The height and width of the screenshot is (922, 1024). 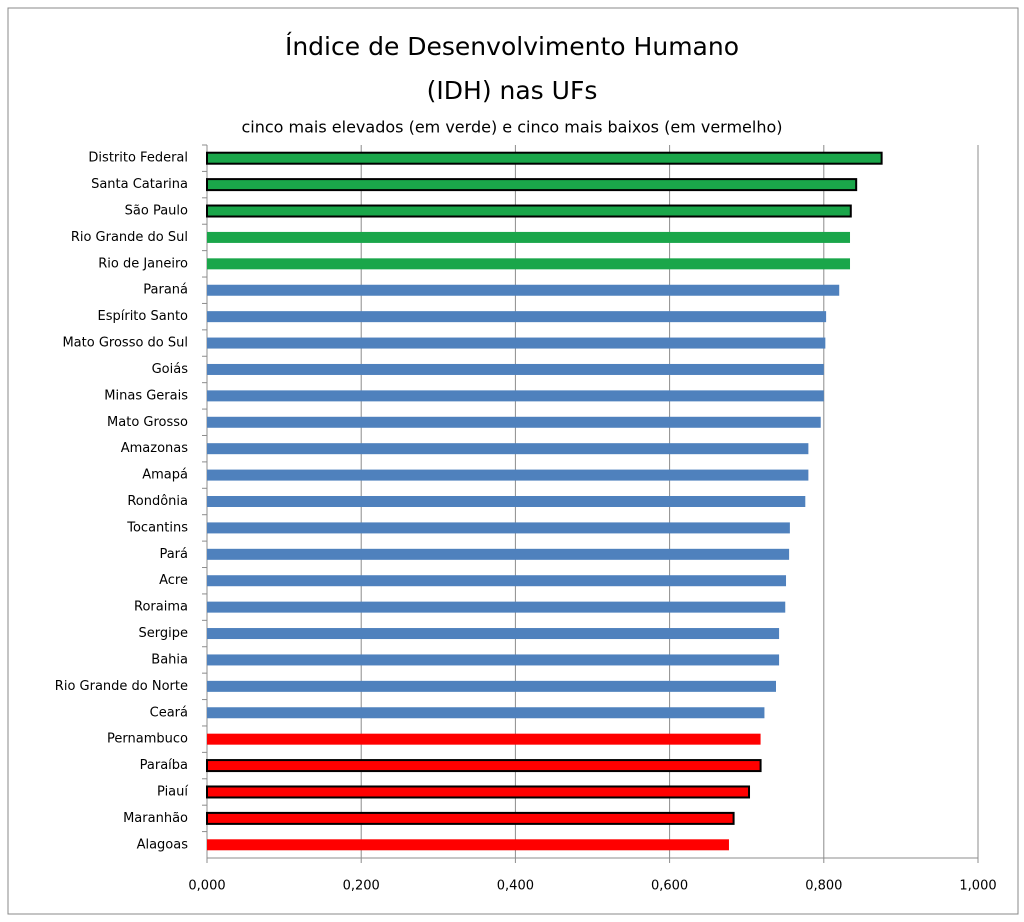 What do you see at coordinates (139, 184) in the screenshot?
I see `y-tick-label: Santa Catarina` at bounding box center [139, 184].